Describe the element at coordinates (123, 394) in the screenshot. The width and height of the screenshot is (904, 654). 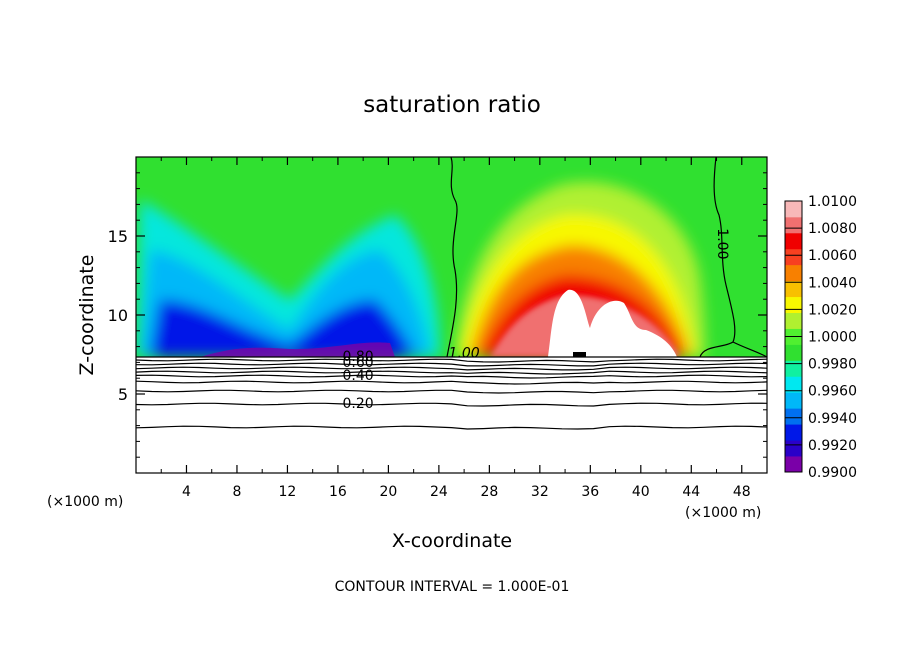
I see `y-tick-label: 5` at that location.